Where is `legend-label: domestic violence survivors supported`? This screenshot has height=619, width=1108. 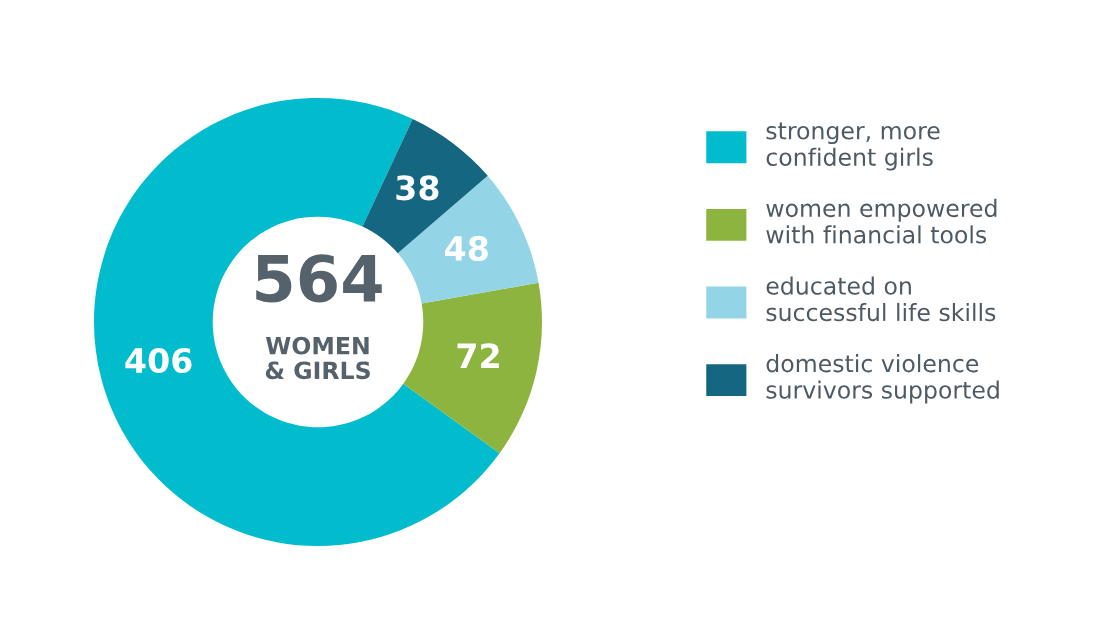
legend-label: domestic violence survivors supported is located at coordinates (882, 379).